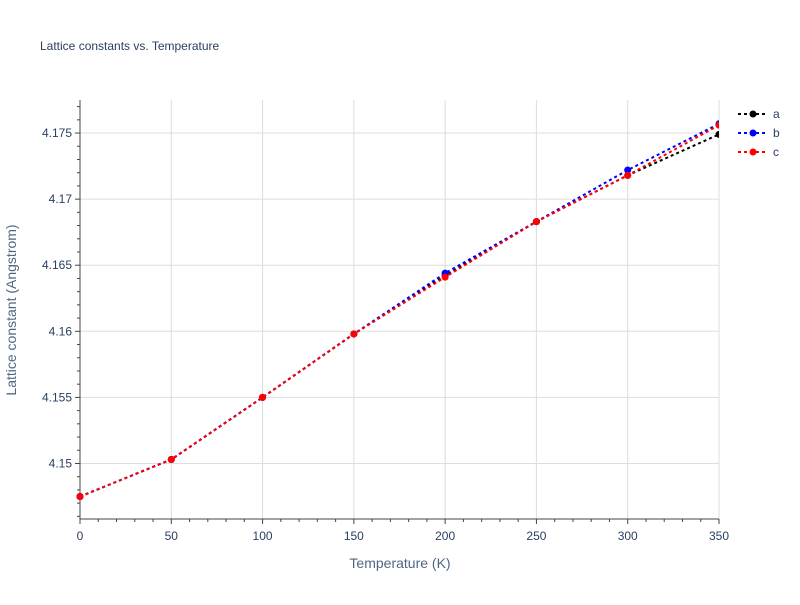  What do you see at coordinates (263, 536) in the screenshot?
I see `x-tick-label: 100` at bounding box center [263, 536].